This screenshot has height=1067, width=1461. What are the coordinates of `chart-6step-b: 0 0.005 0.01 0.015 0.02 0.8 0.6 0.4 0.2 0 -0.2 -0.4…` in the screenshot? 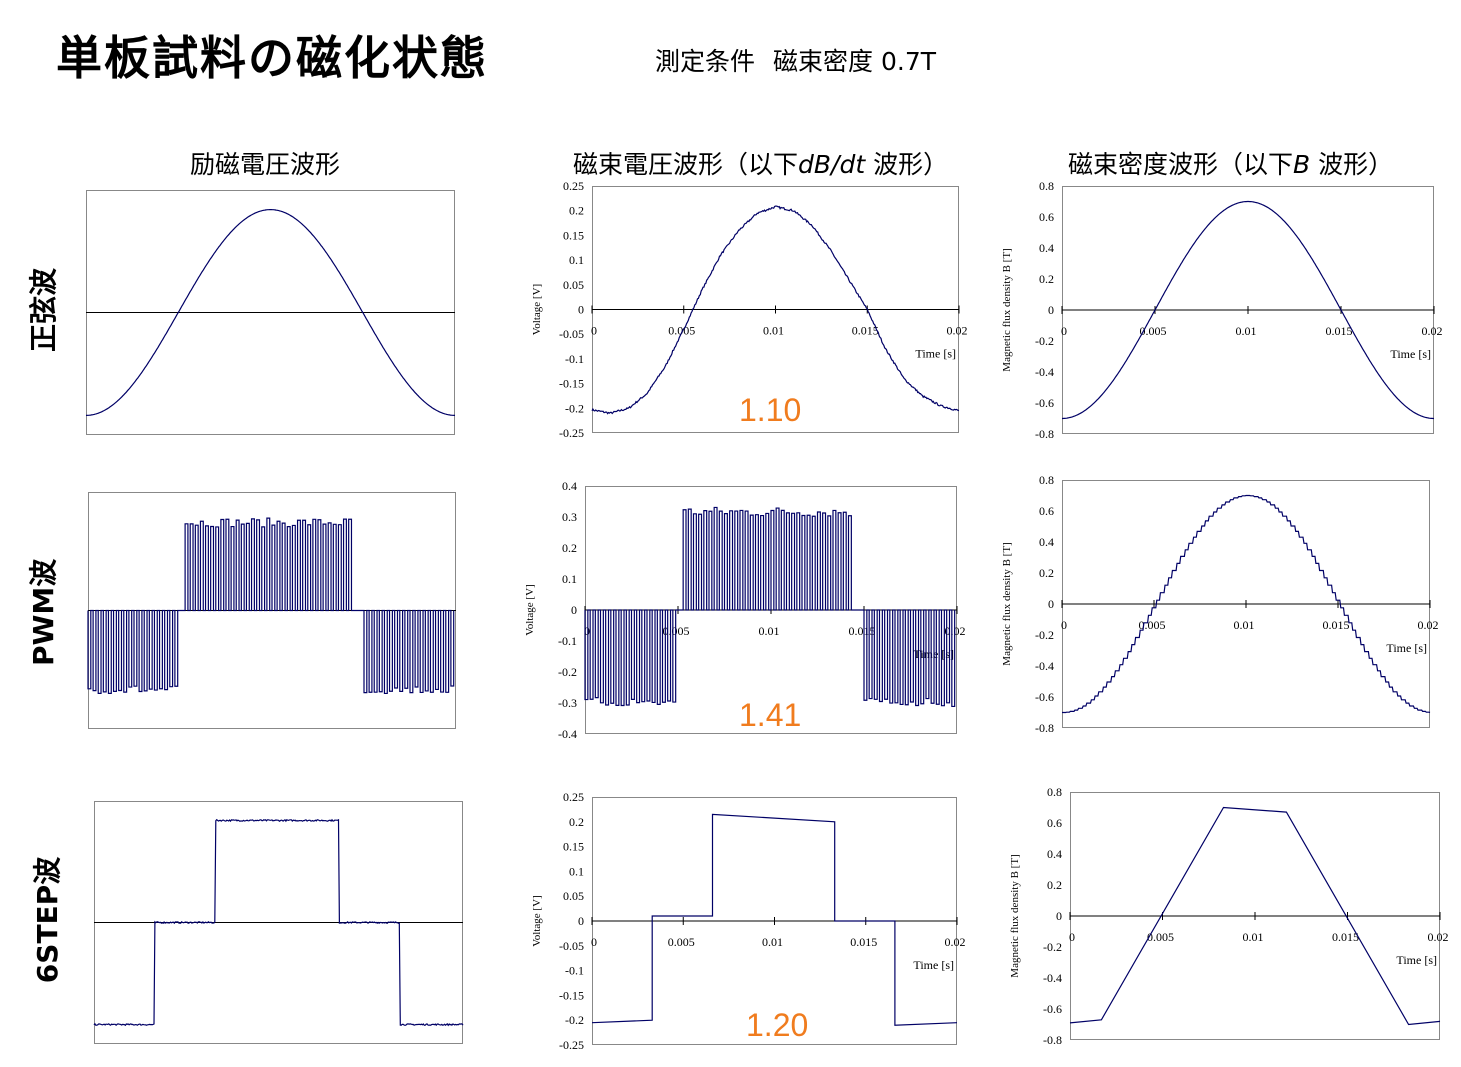 It's located at (1229, 916).